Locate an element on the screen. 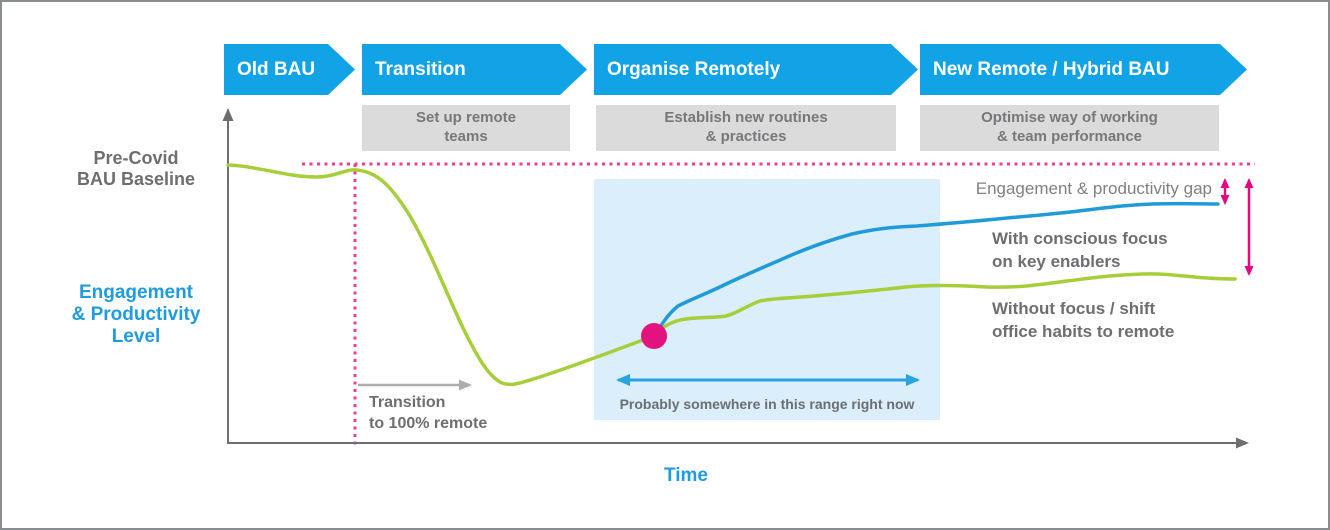 The image size is (1330, 530). phase-banner-organise-remotely: Organise Remotely is located at coordinates (756, 69).